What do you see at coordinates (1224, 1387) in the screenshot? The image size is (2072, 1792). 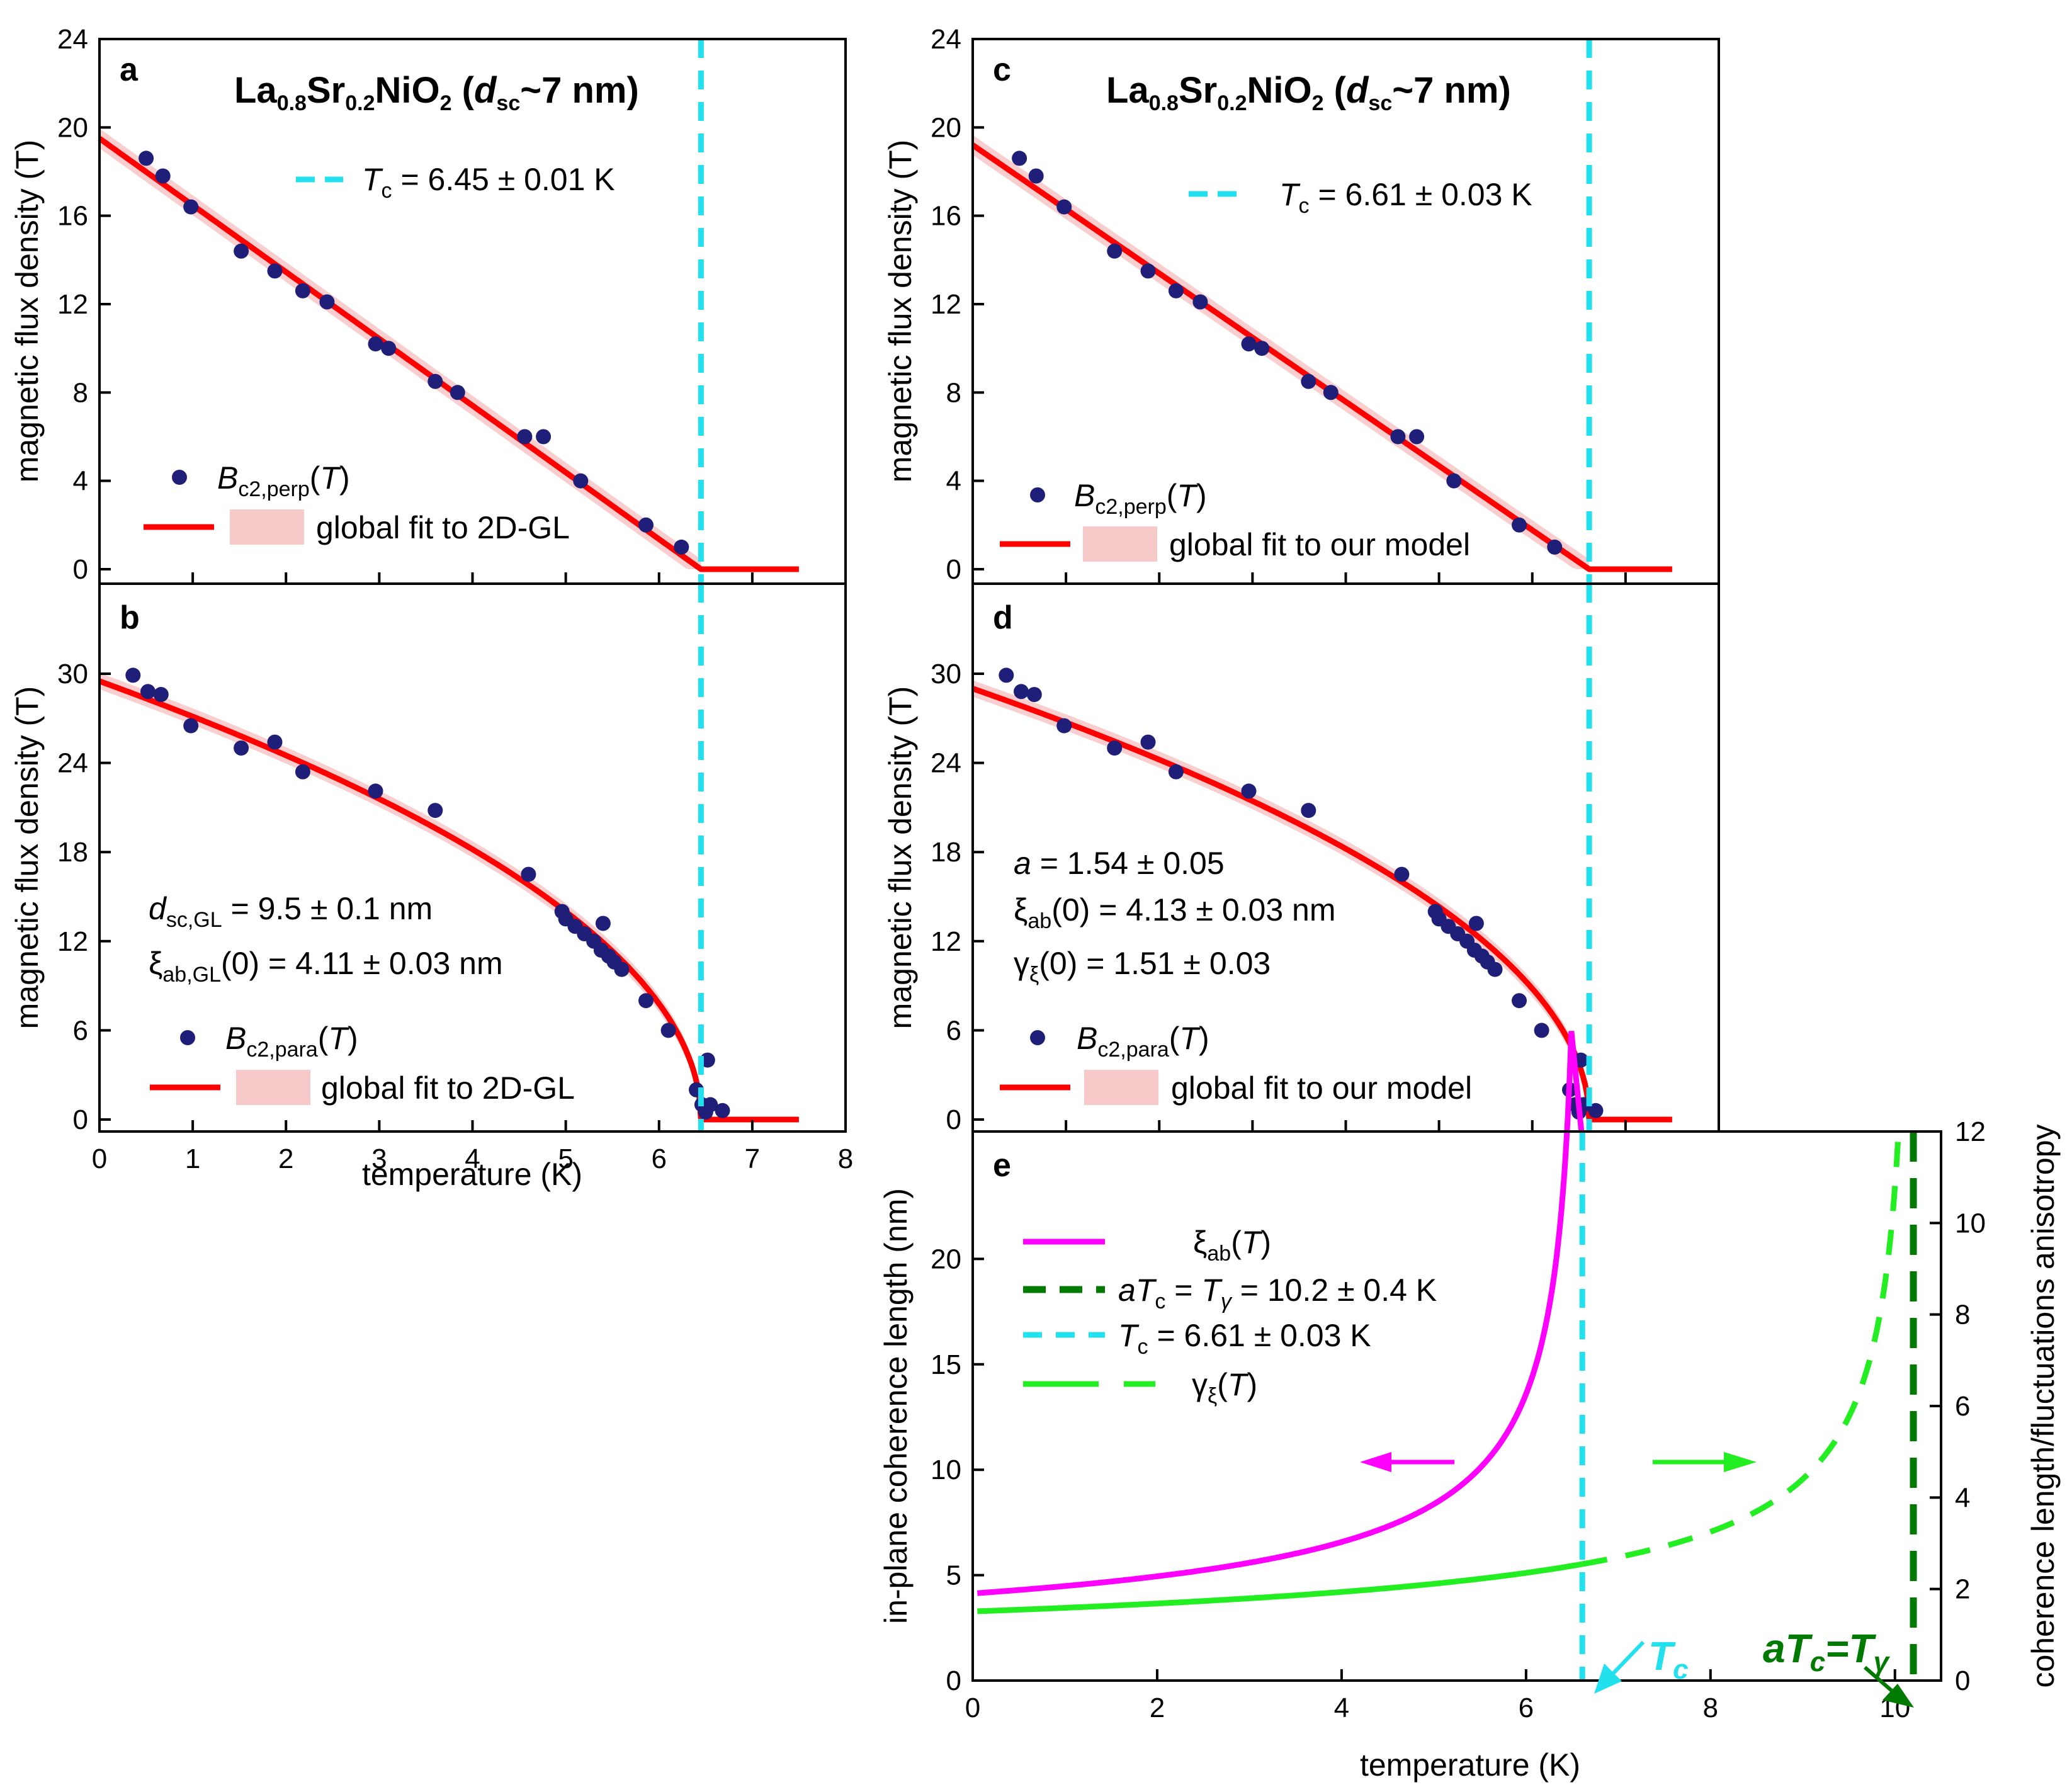 I see `legend-gamma-label: γξ(T)` at bounding box center [1224, 1387].